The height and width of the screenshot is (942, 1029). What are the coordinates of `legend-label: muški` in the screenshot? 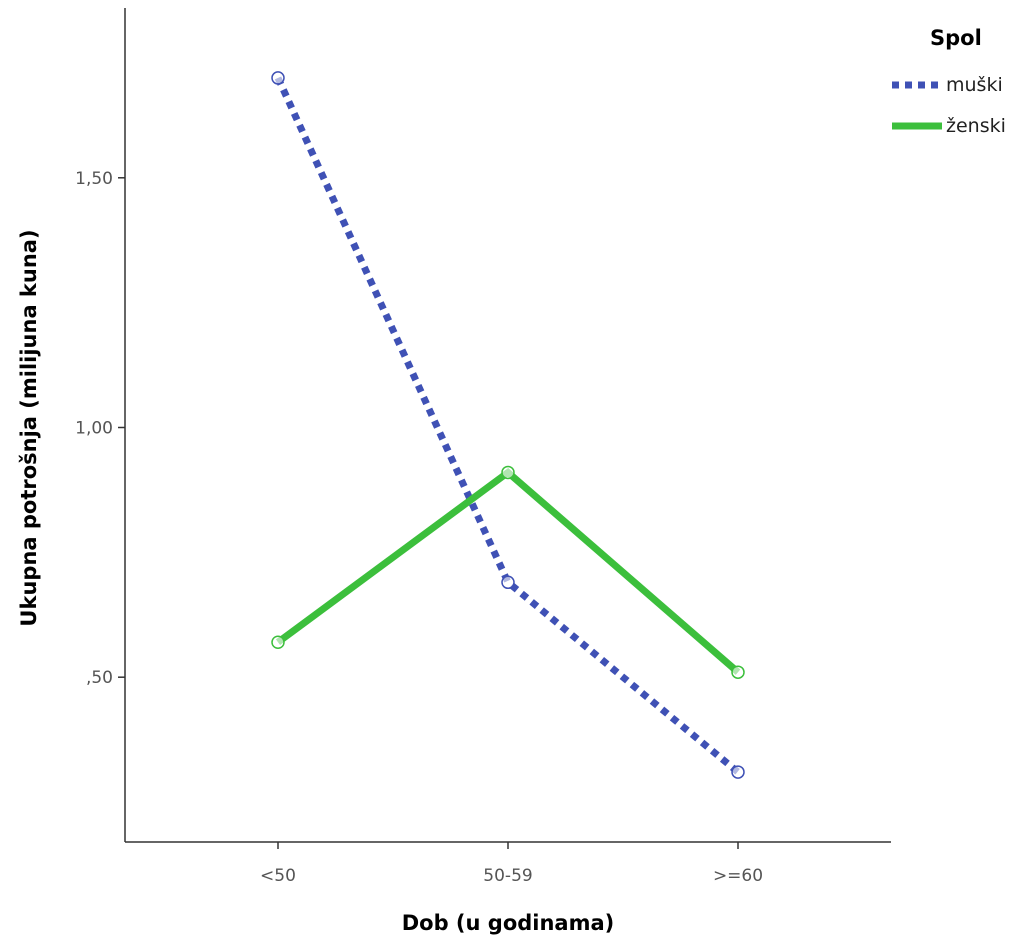 It's located at (974, 85).